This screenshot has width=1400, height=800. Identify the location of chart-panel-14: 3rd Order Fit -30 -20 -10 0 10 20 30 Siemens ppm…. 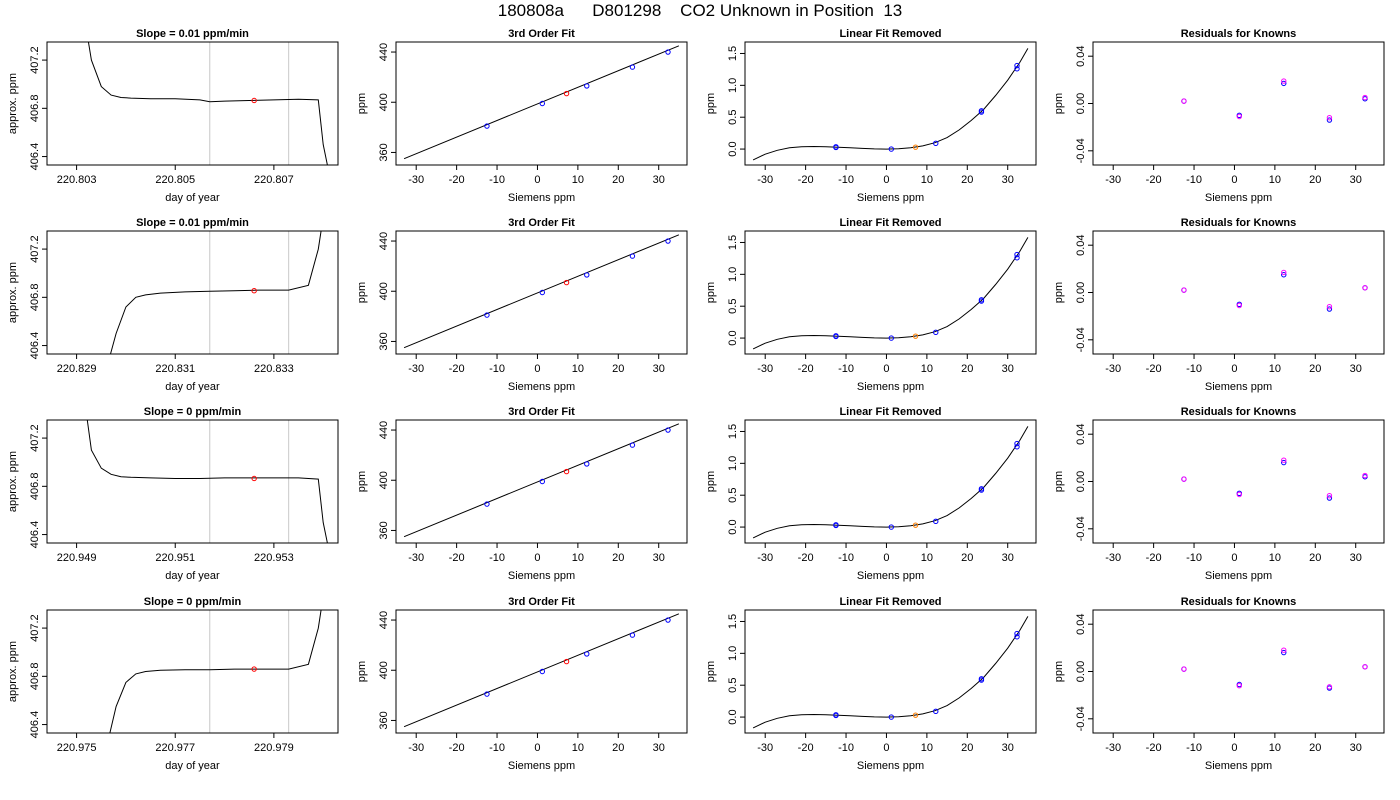
(522, 684).